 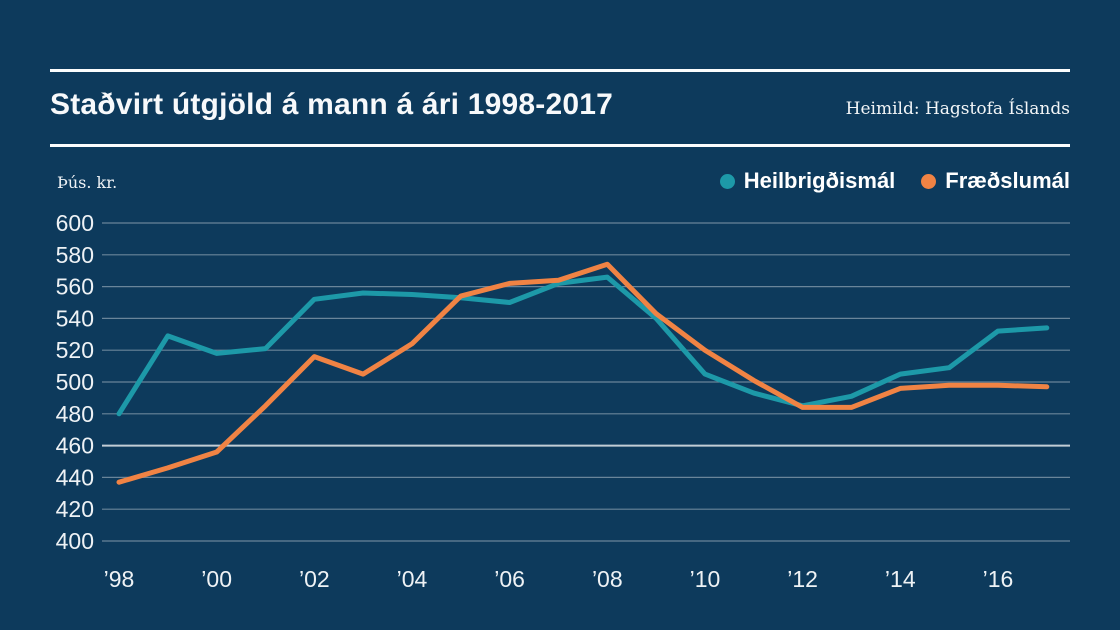 I want to click on y-axis-tick-label: 540, so click(x=75, y=318).